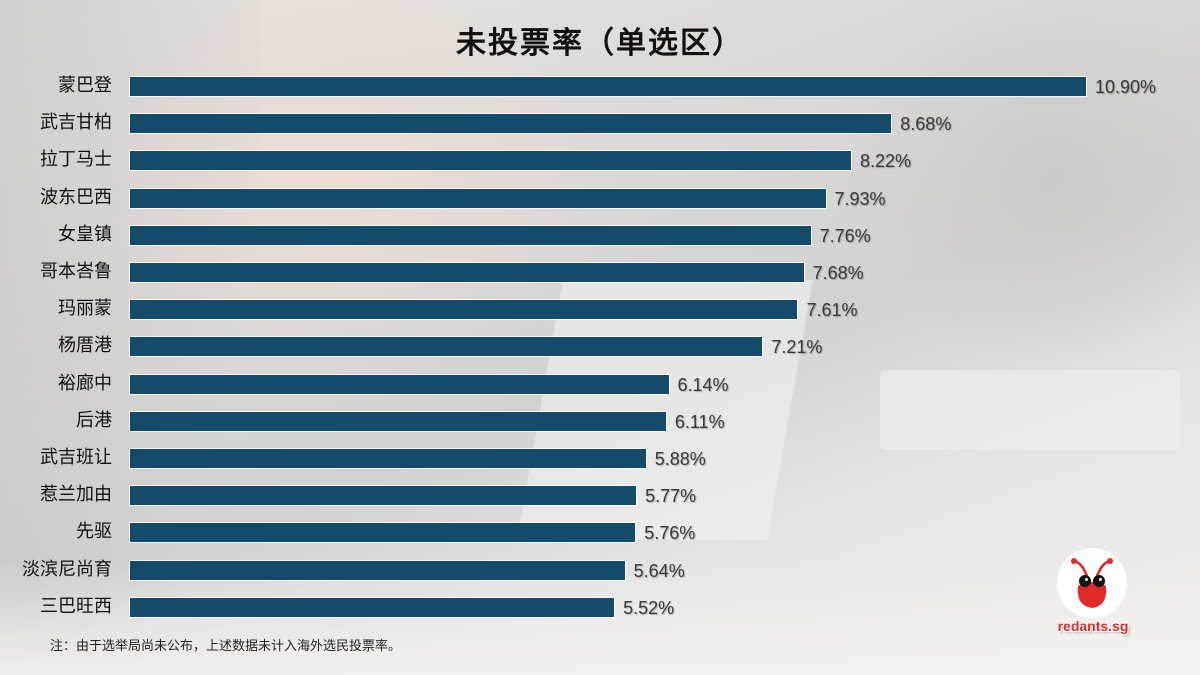  I want to click on bar-row: 波东巴西 7.93%, so click(600, 197).